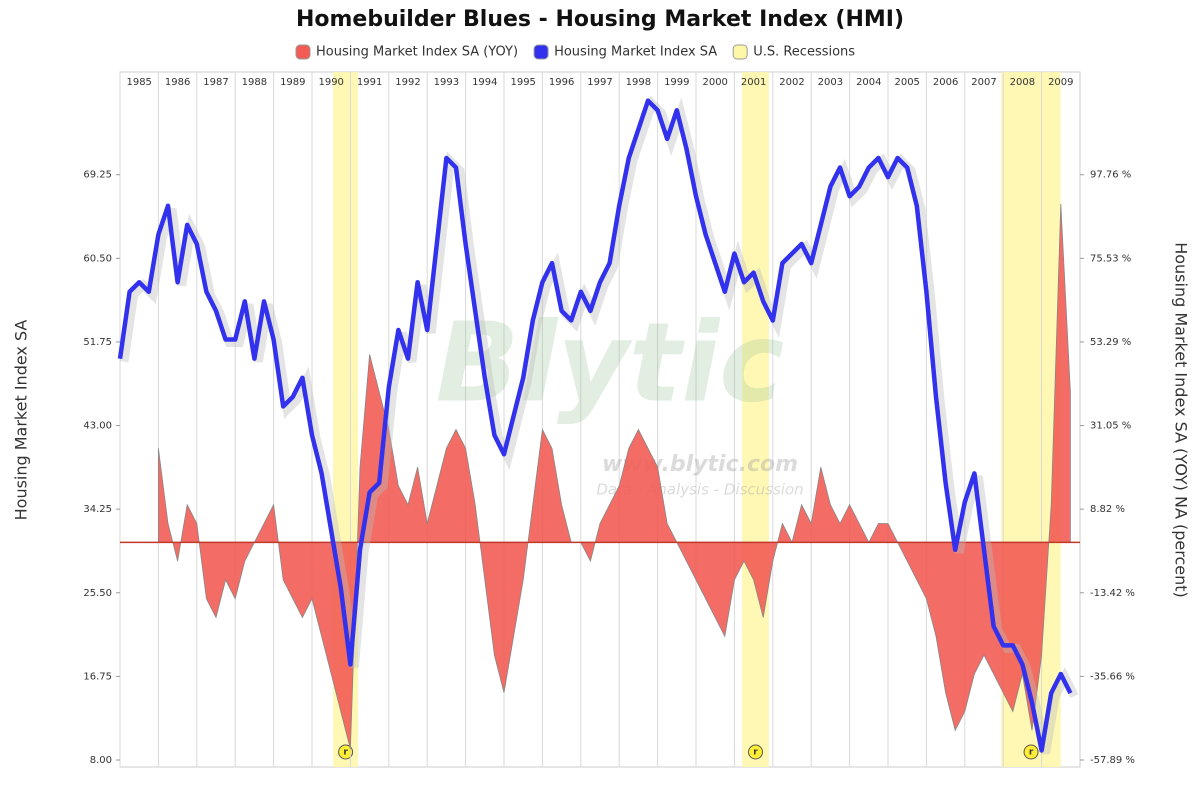 The width and height of the screenshot is (1200, 800). Describe the element at coordinates (676, 82) in the screenshot. I see `x-tick-label: 1999` at that location.